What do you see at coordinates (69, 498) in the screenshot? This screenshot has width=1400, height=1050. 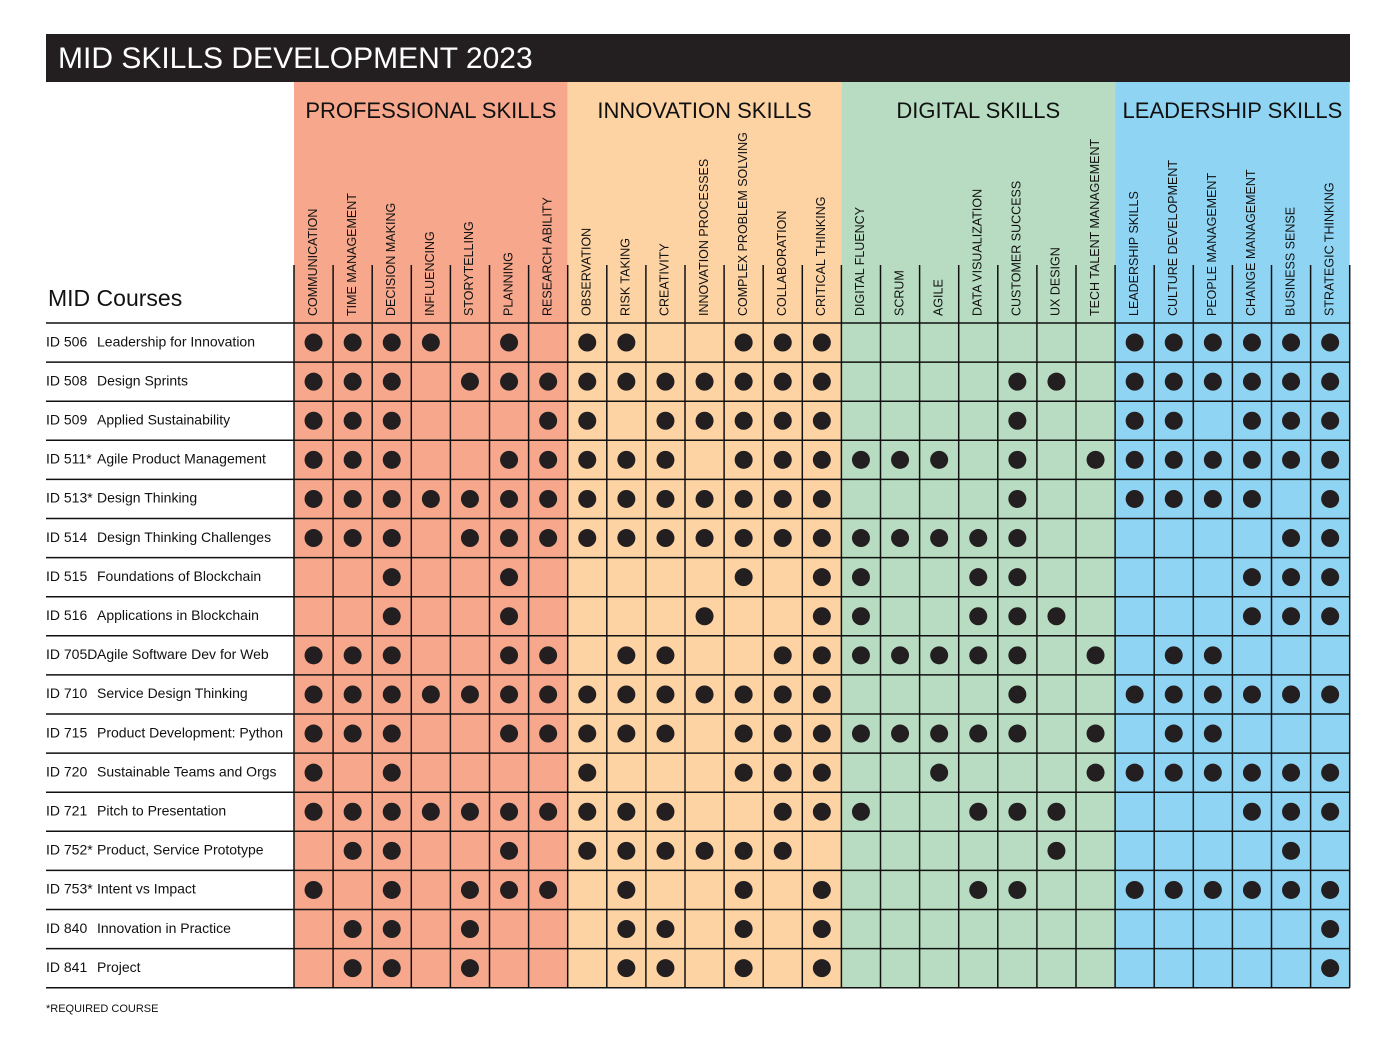 I see `course-code: ID 513*` at bounding box center [69, 498].